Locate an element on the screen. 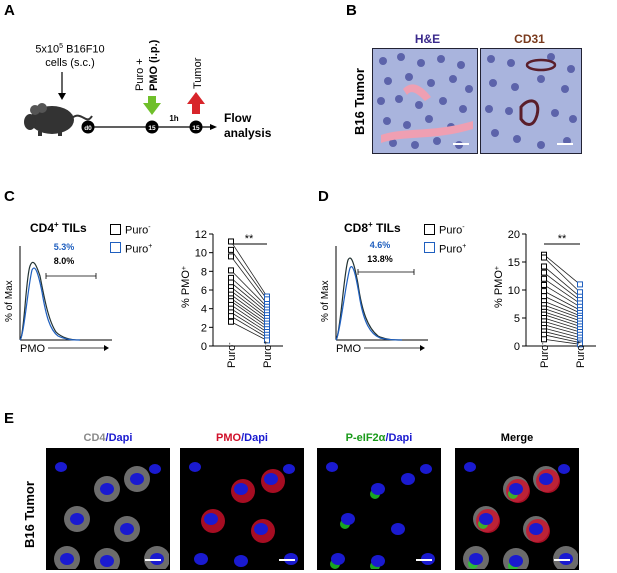 Image resolution: width=617 pixels, height=573 pixels. cells-route: cells (s.c.) is located at coordinates (70, 62).